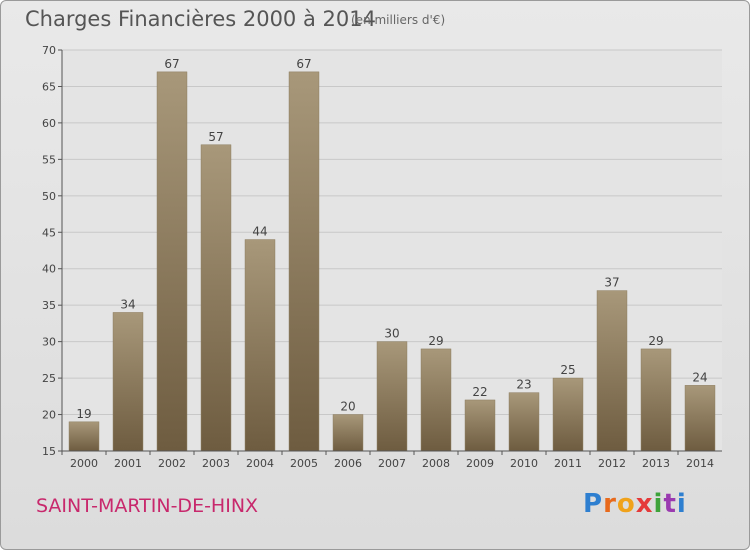  Describe the element at coordinates (200, 19) in the screenshot. I see `chart-title: Charges Financières 2000 à 2014` at that location.